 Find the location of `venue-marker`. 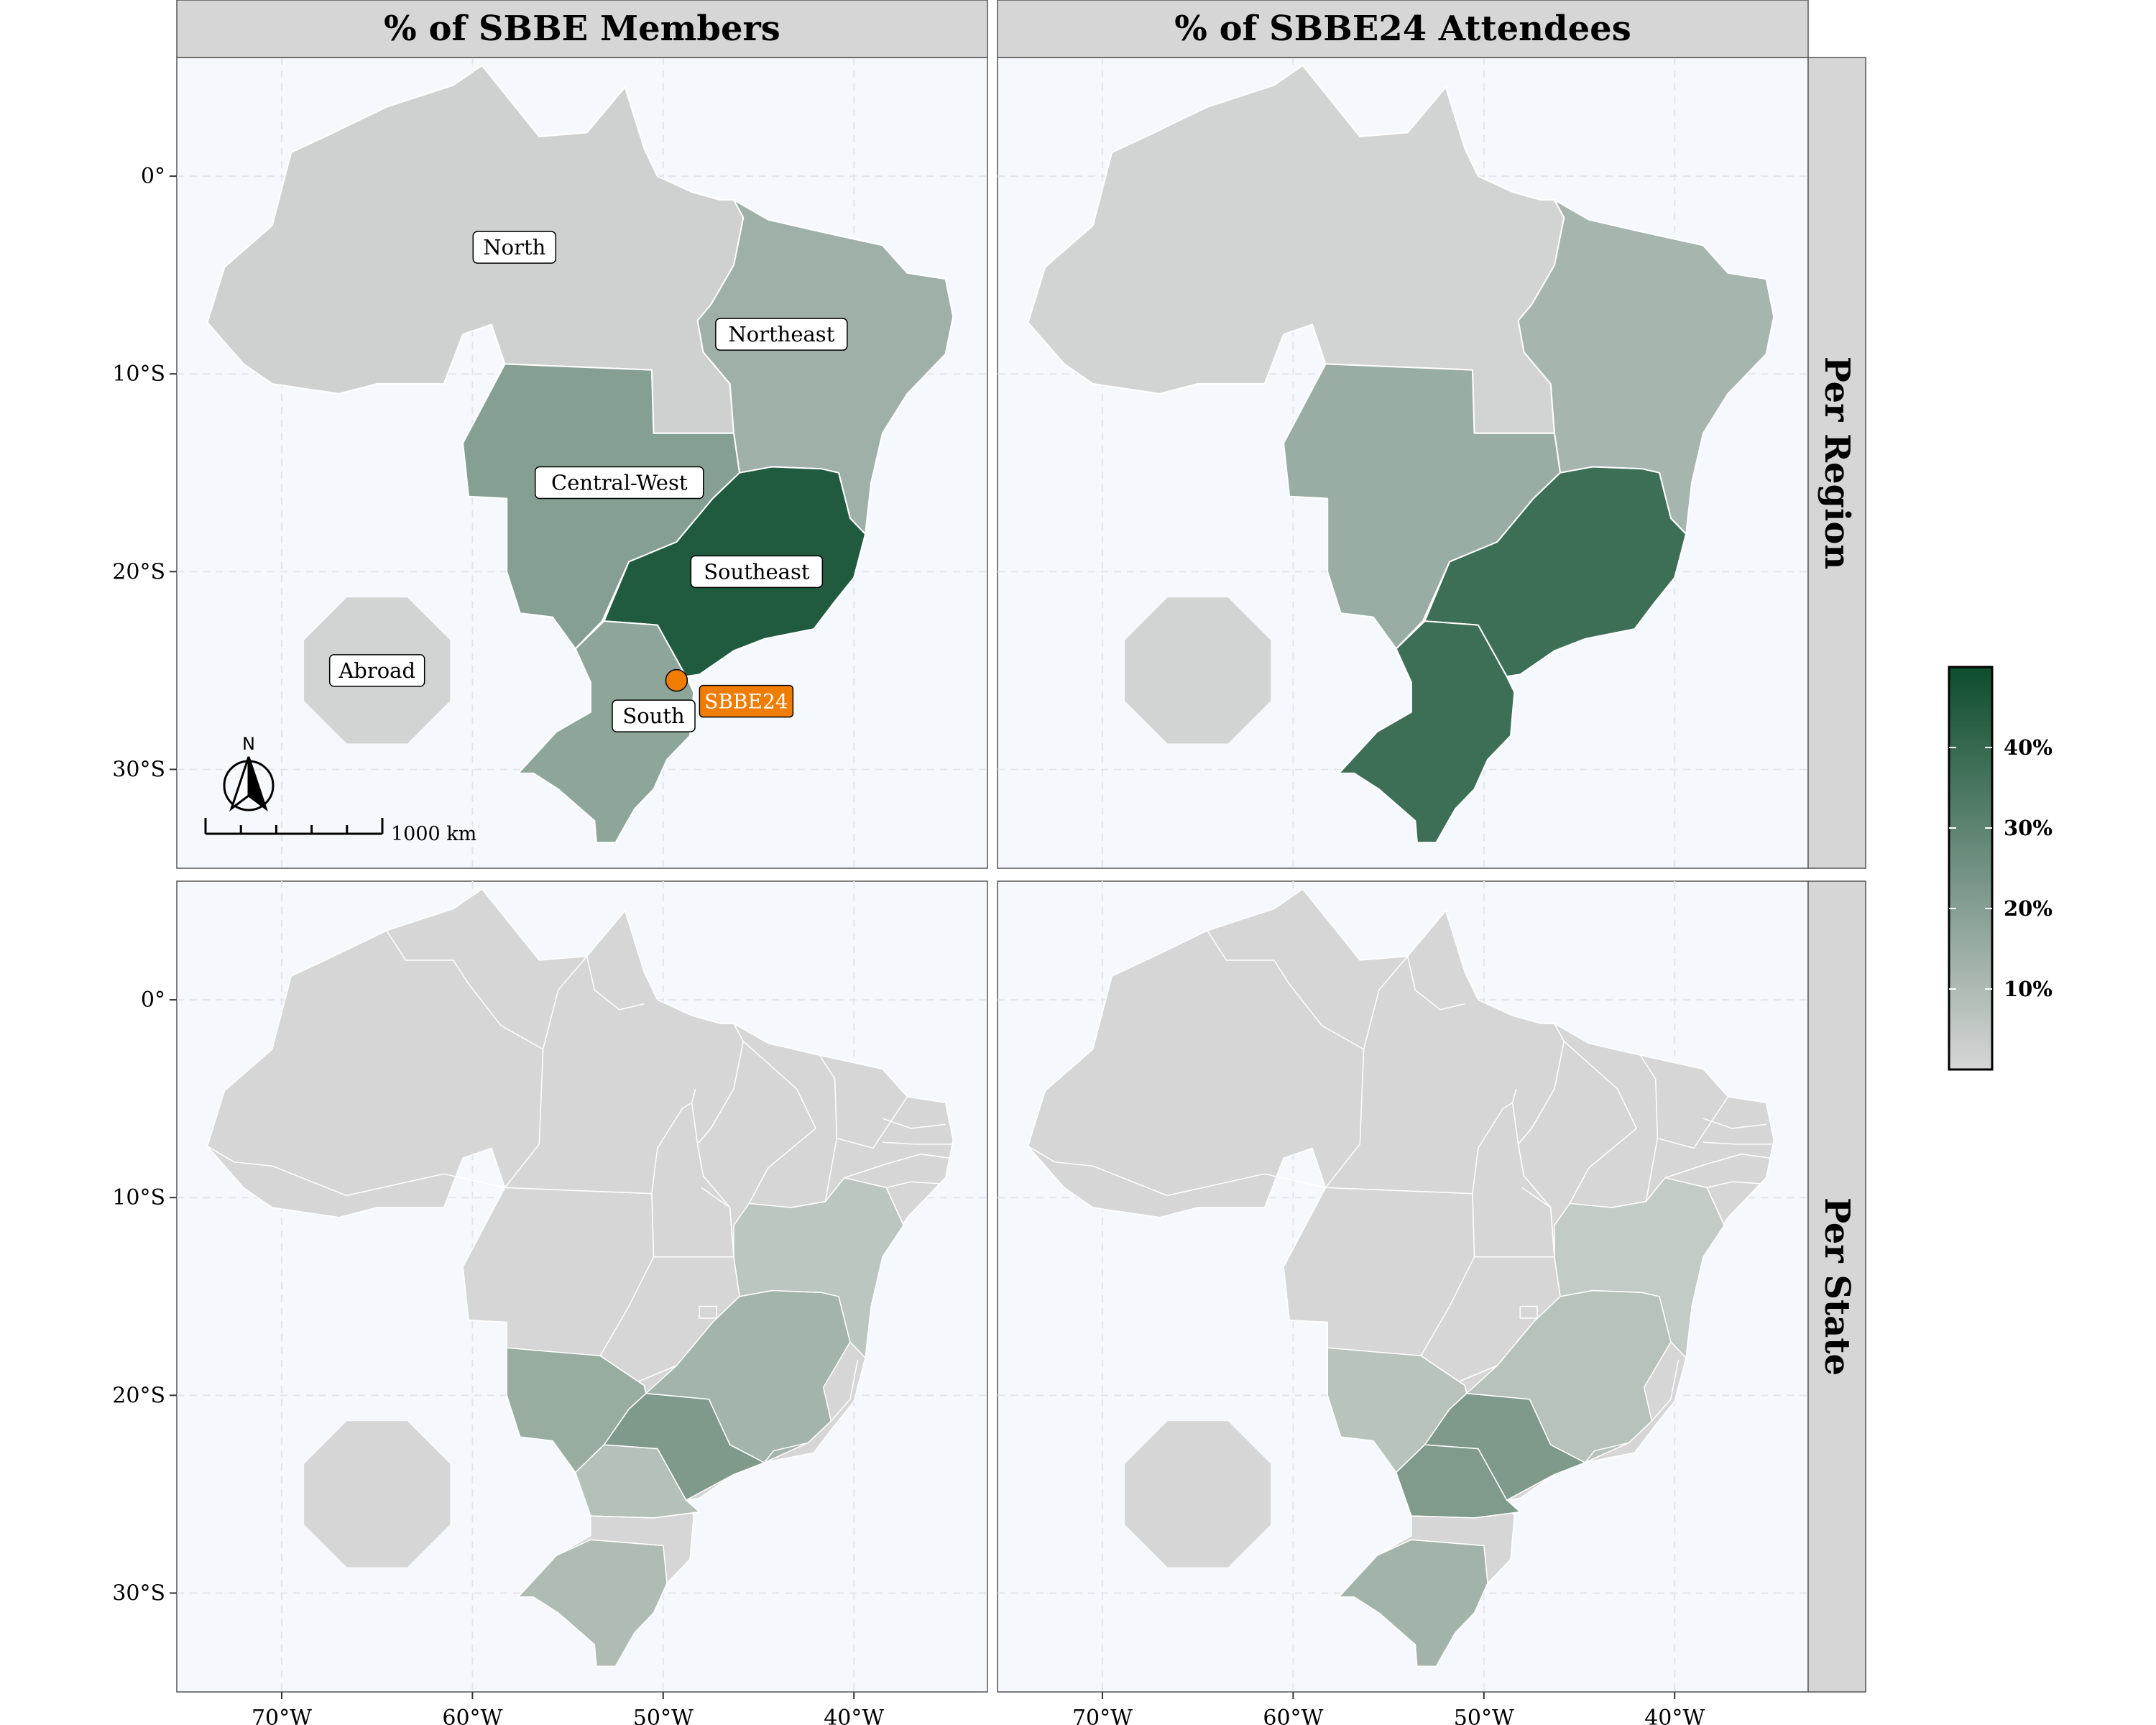

venue-marker is located at coordinates (676, 680).